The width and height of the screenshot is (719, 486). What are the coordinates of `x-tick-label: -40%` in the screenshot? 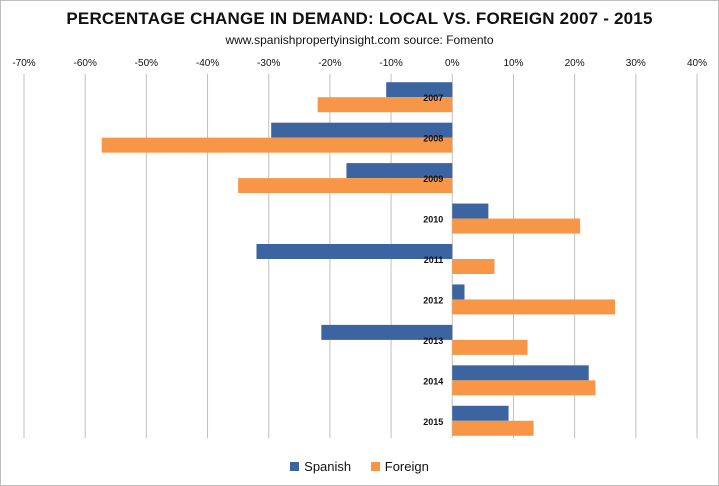 It's located at (207, 63).